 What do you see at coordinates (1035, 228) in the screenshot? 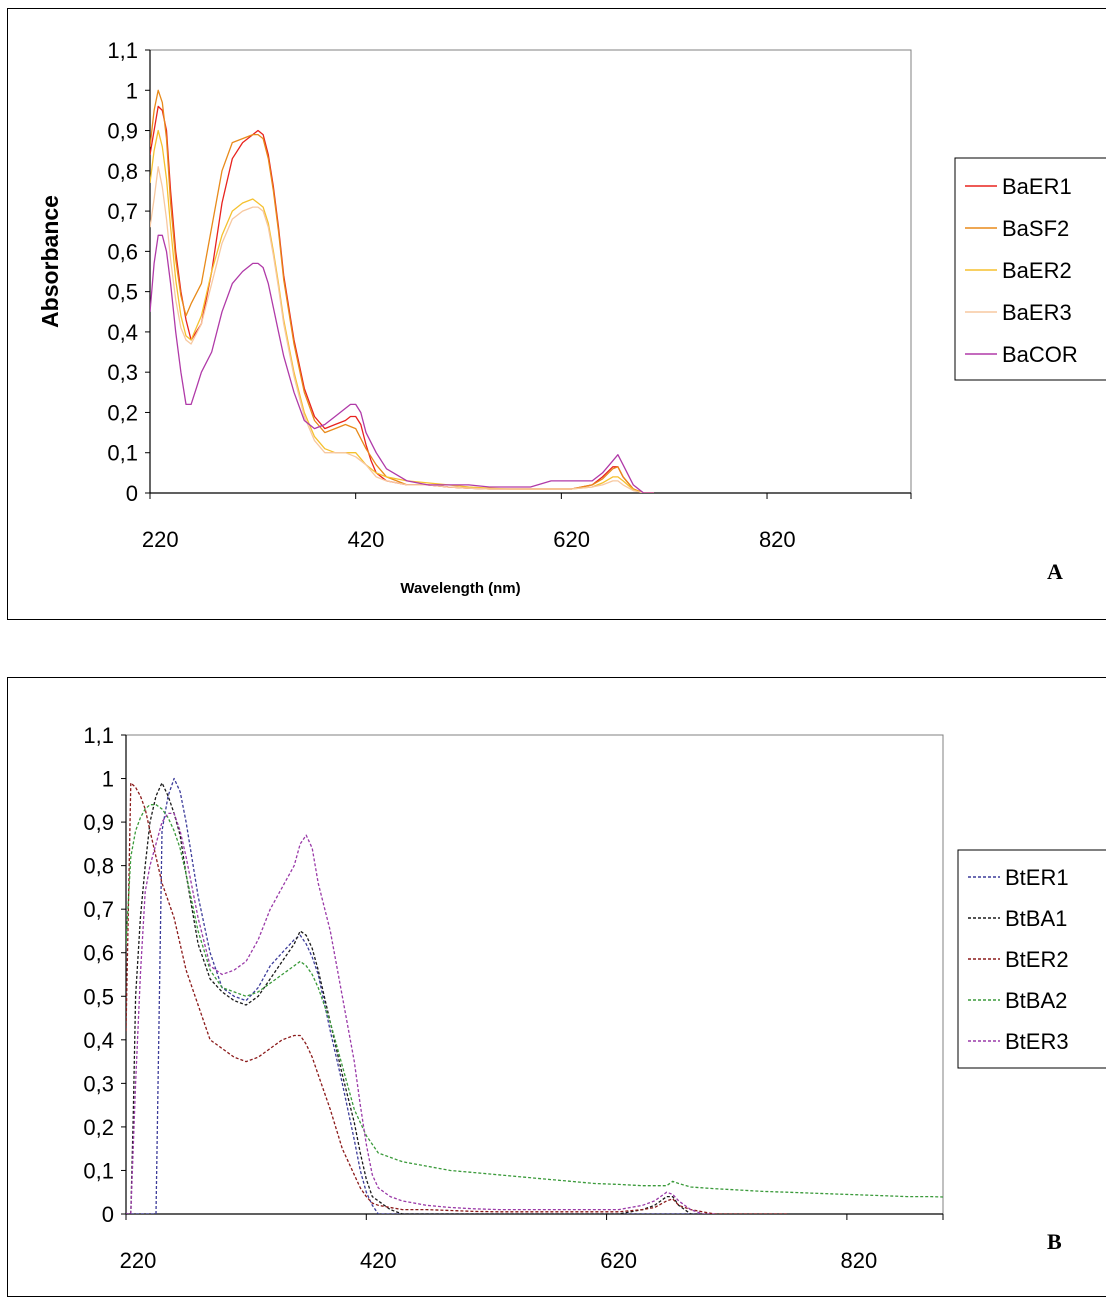
I see `legend-label: BaSF2` at bounding box center [1035, 228].